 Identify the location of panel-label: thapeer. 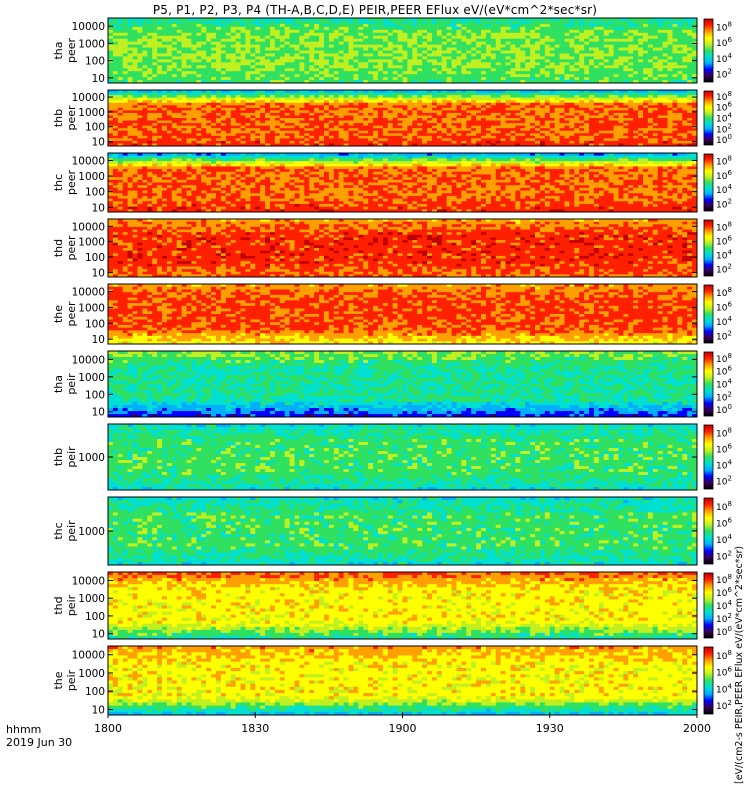
(65, 51).